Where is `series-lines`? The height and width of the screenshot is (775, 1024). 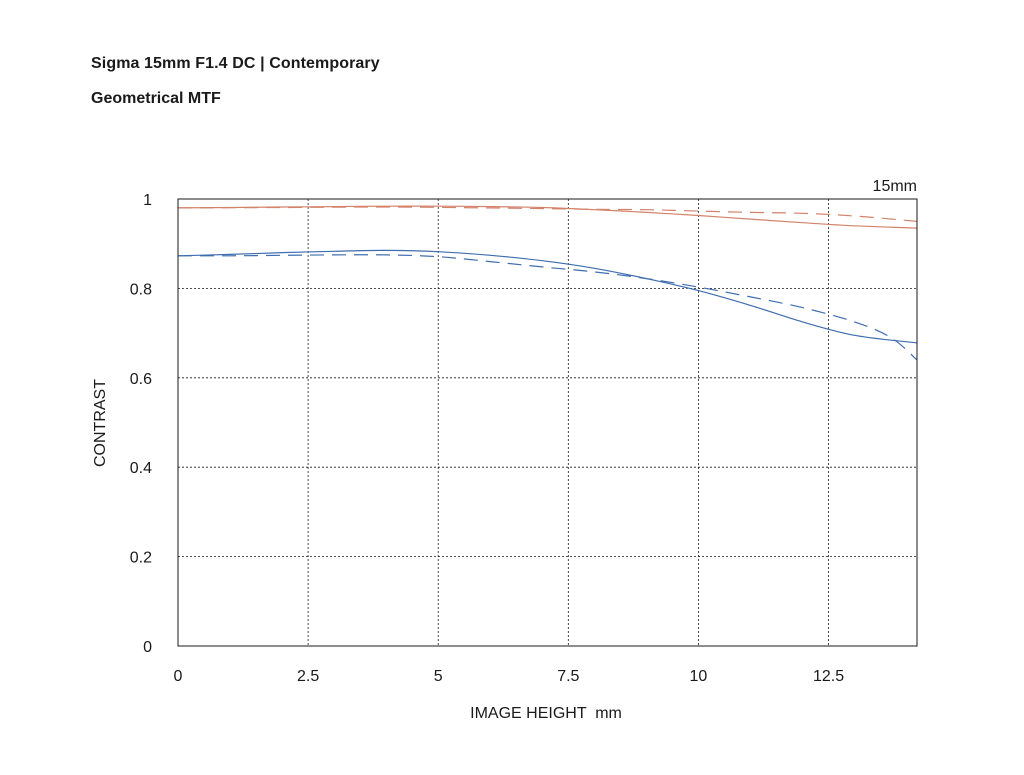 series-lines is located at coordinates (547, 283).